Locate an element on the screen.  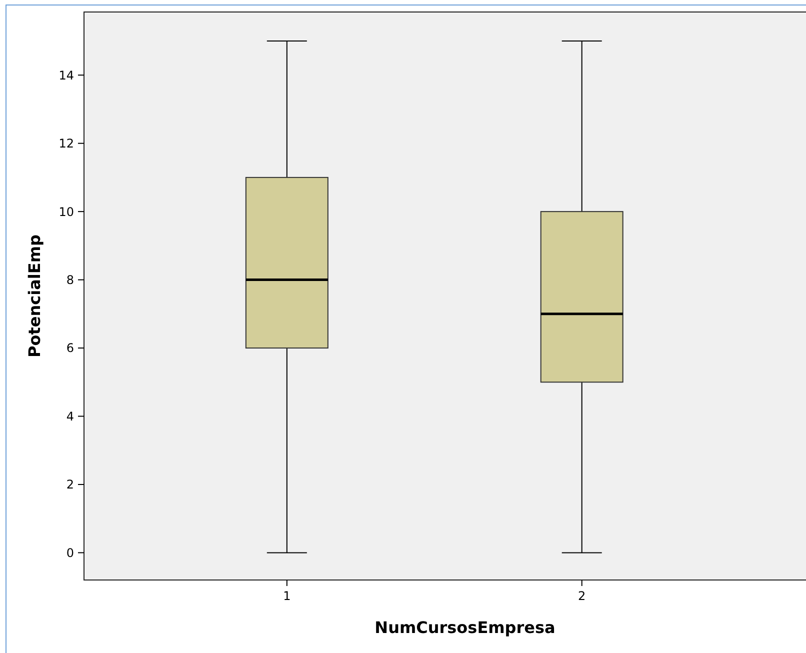
x-tick-label: 1 is located at coordinates (287, 596).